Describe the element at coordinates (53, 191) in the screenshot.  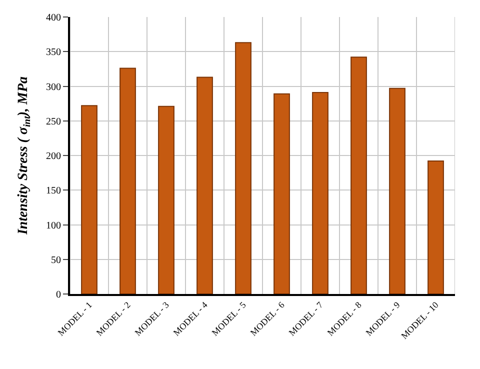
I see `y-tick-label: 150` at that location.